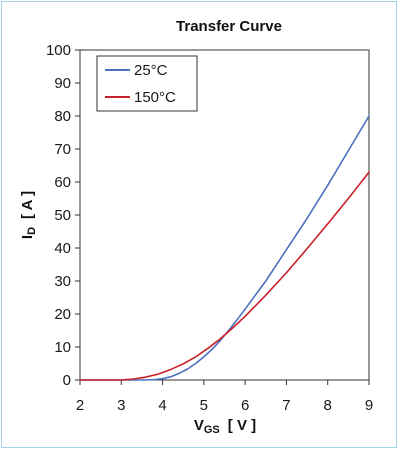 The height and width of the screenshot is (451, 400). What do you see at coordinates (242, 425) in the screenshot?
I see `x-axis-label-unit: [ V ]` at bounding box center [242, 425].